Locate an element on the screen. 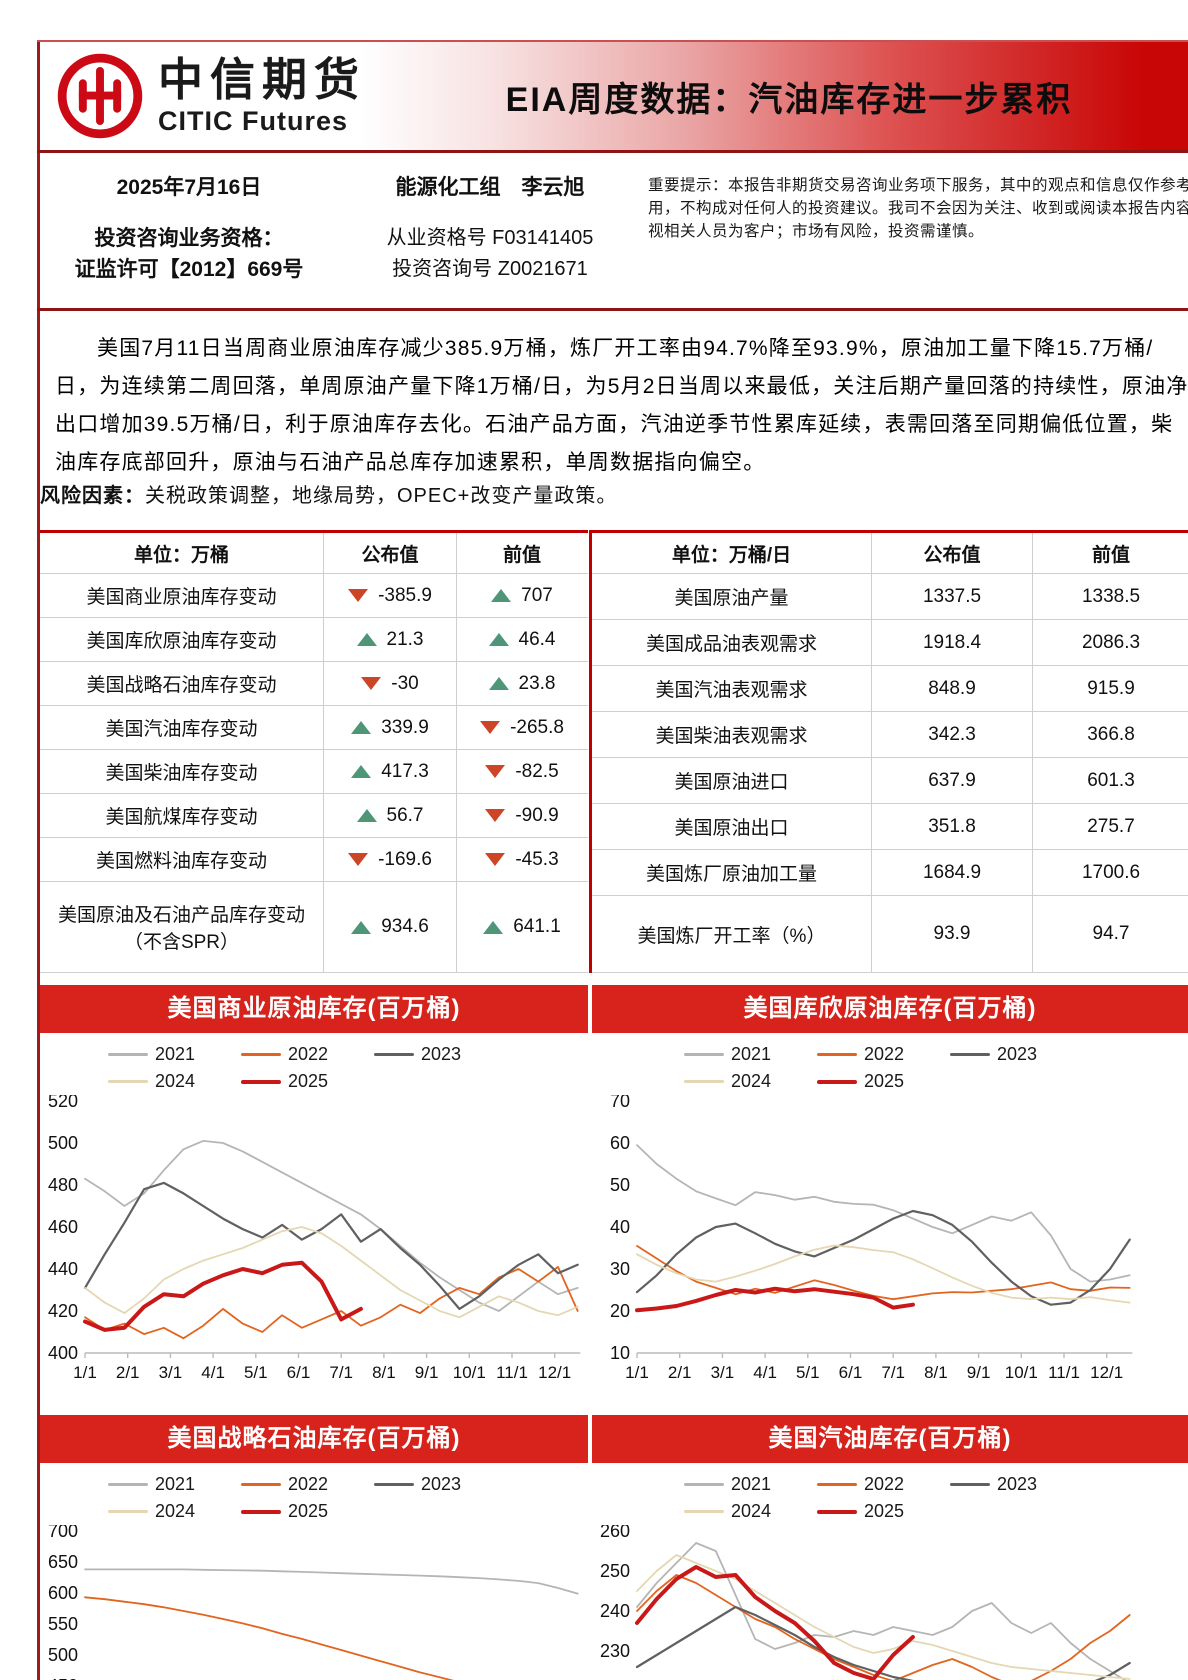  legend-item: 2025 is located at coordinates (307, 1511).